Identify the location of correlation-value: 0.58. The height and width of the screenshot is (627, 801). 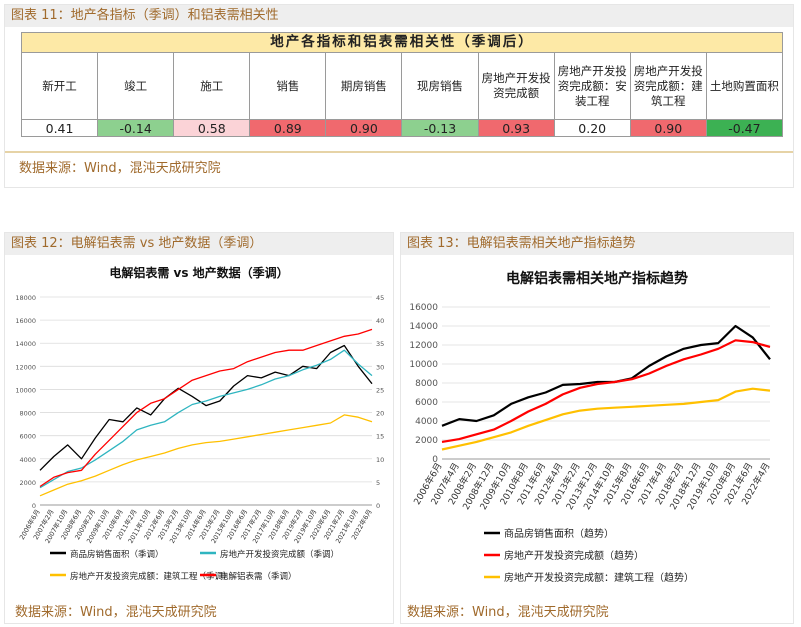
(212, 128).